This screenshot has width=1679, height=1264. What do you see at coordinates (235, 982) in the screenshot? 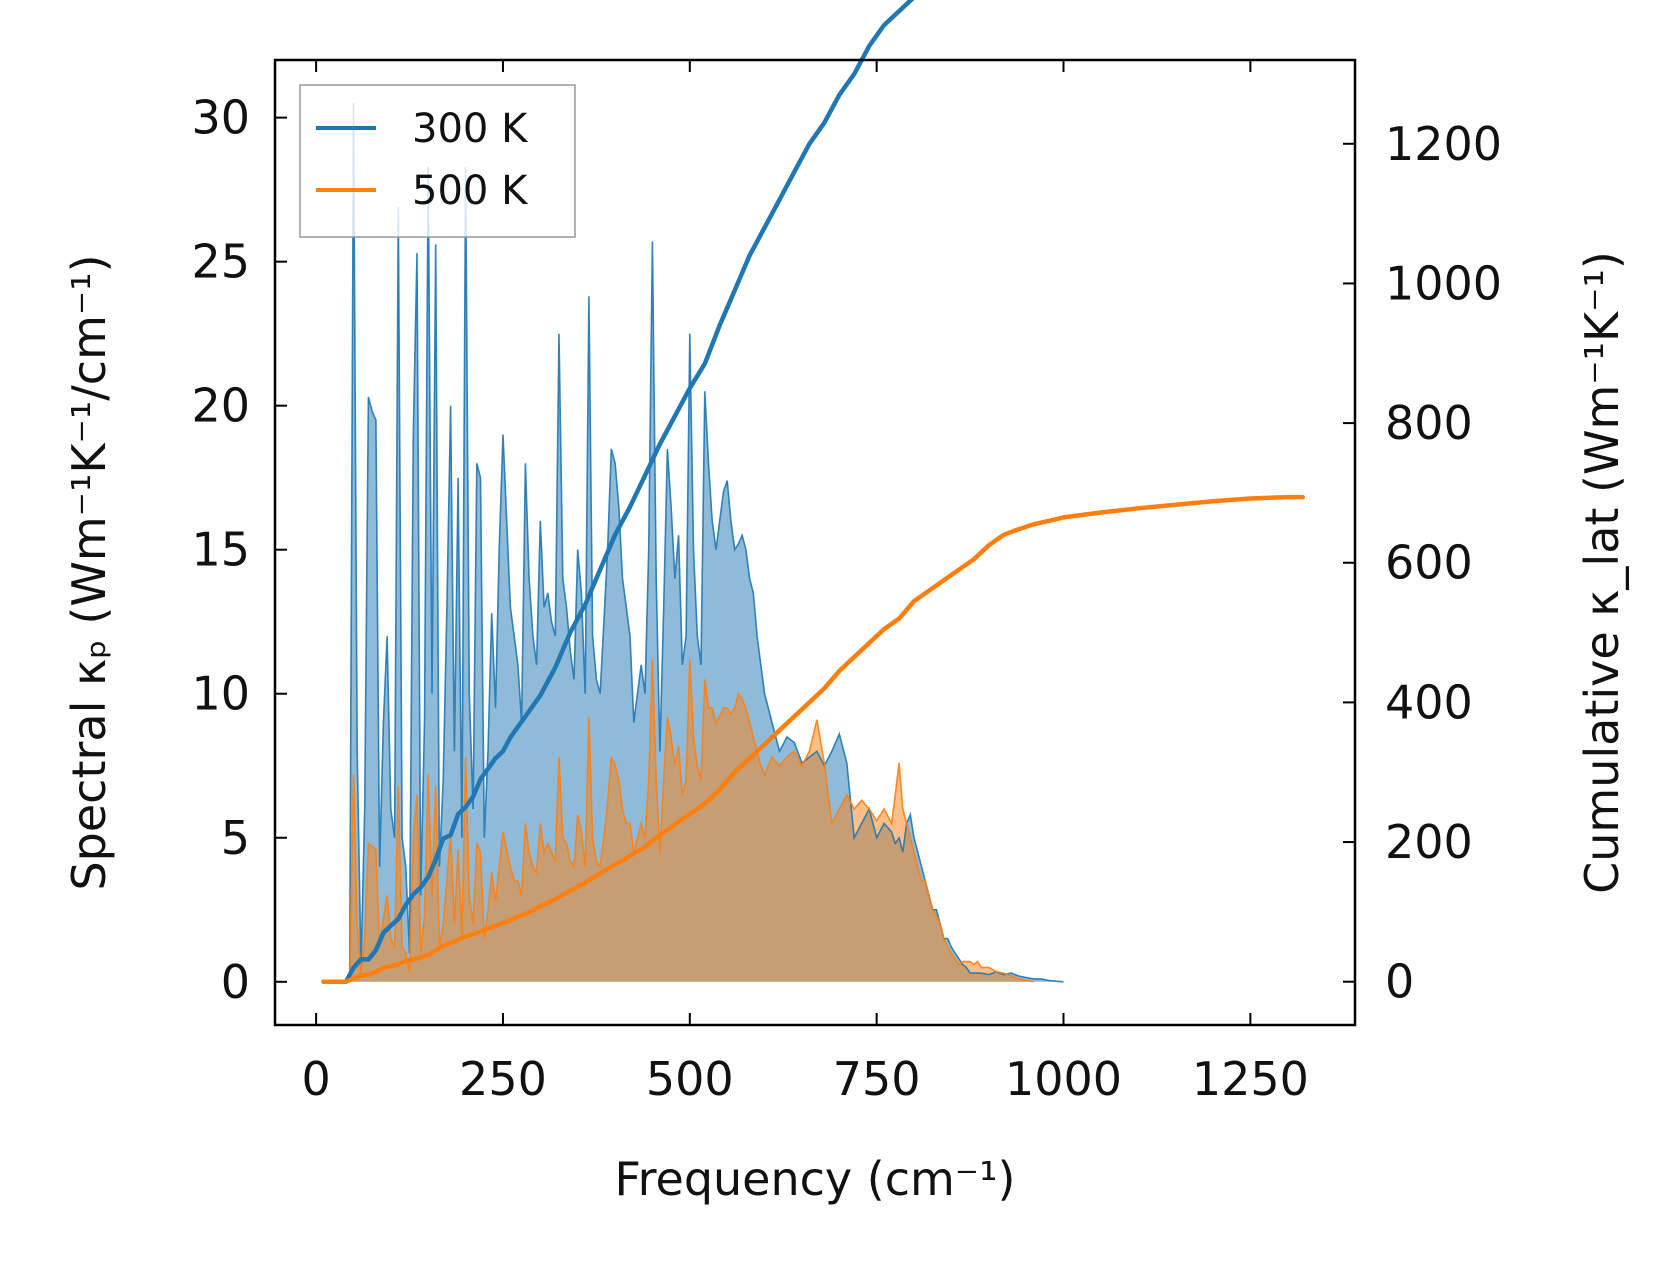
I see `y-left-tick-label: 0` at bounding box center [235, 982].